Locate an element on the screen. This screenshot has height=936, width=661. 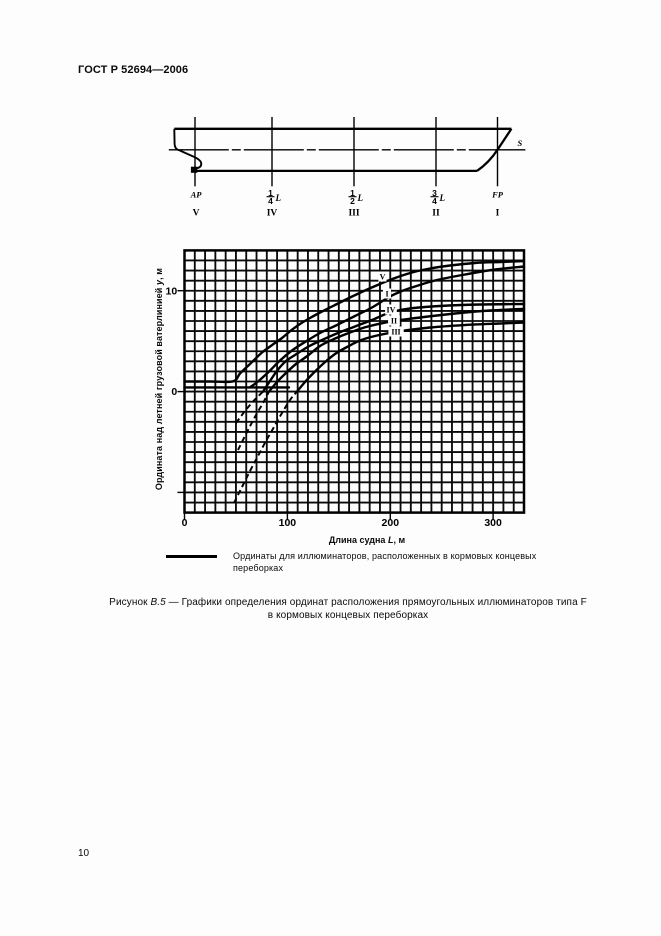
svg-text: 300 is located at coordinates (493, 523).